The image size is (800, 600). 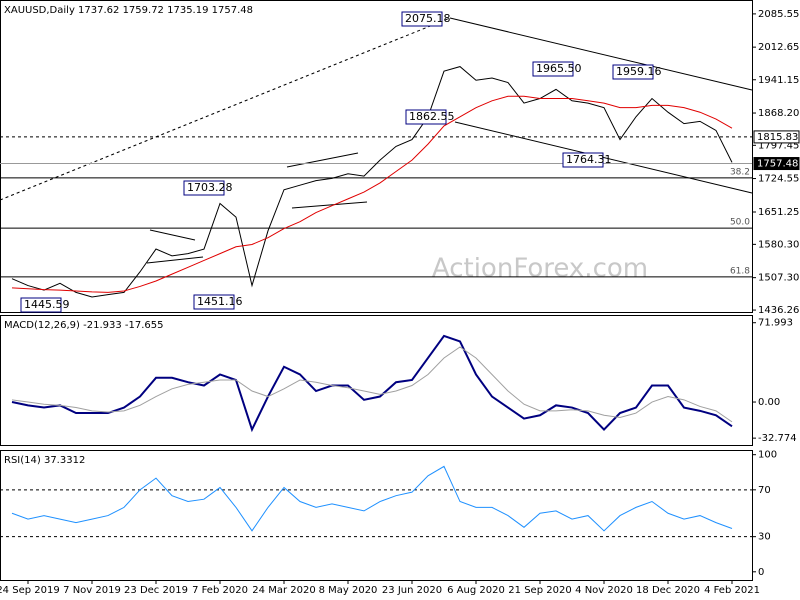 What do you see at coordinates (601, 54) in the screenshot?
I see `channel-line` at bounding box center [601, 54].